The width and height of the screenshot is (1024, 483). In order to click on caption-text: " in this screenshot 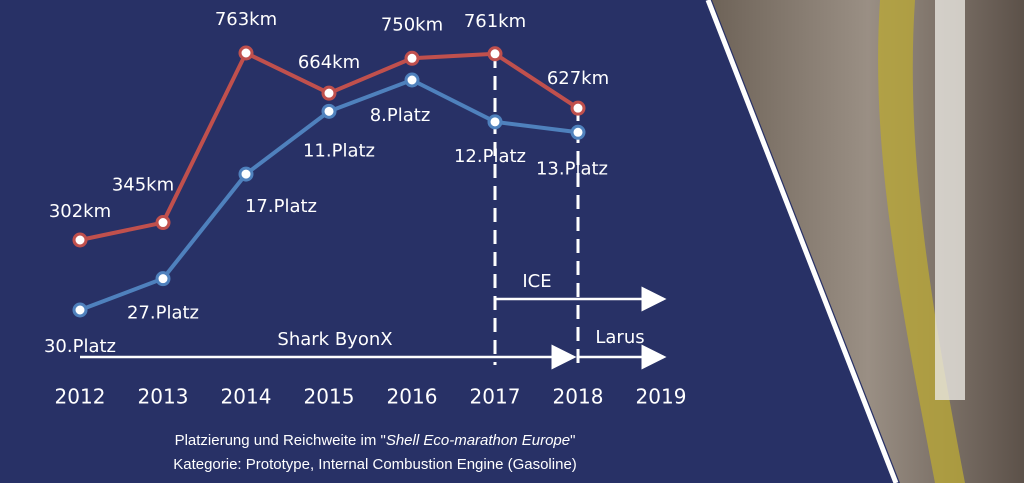, I will do `click(572, 440)`.